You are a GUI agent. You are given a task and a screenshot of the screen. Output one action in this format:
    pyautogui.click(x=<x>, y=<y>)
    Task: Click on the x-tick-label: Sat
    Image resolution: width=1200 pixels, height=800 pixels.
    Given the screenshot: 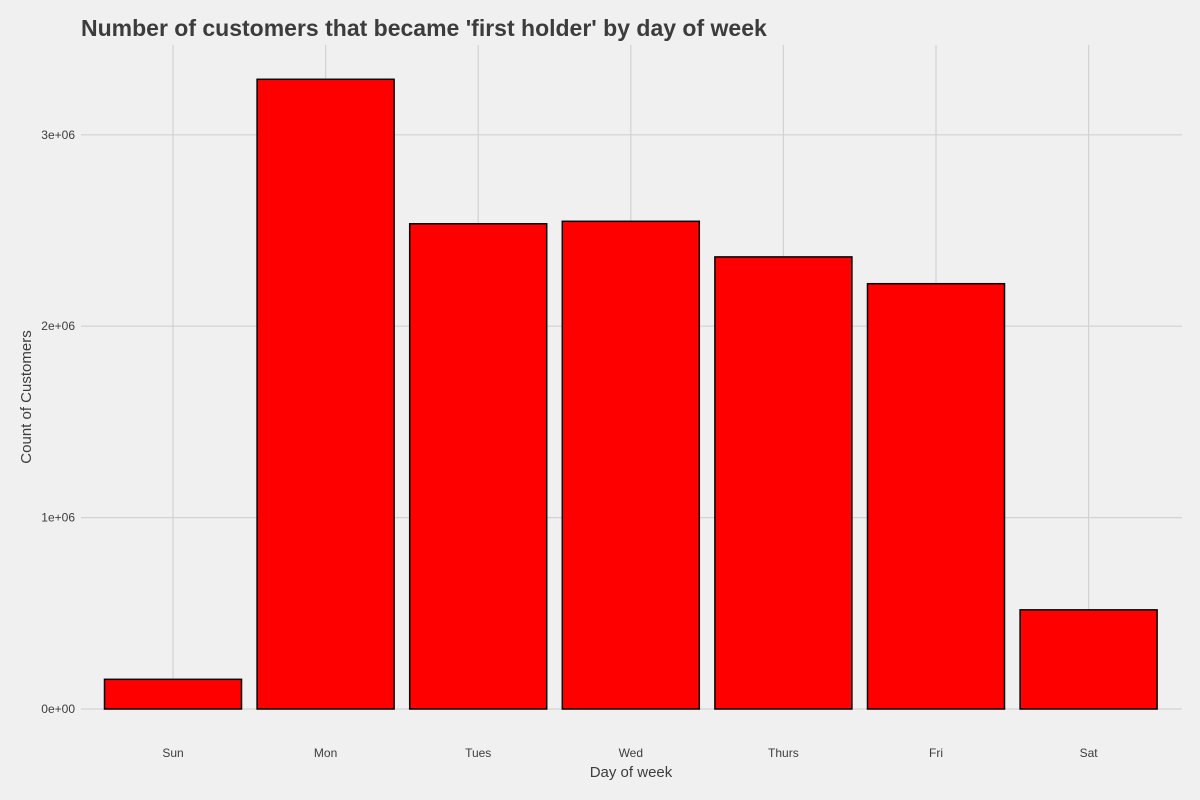 What is the action you would take?
    pyautogui.click(x=1089, y=753)
    